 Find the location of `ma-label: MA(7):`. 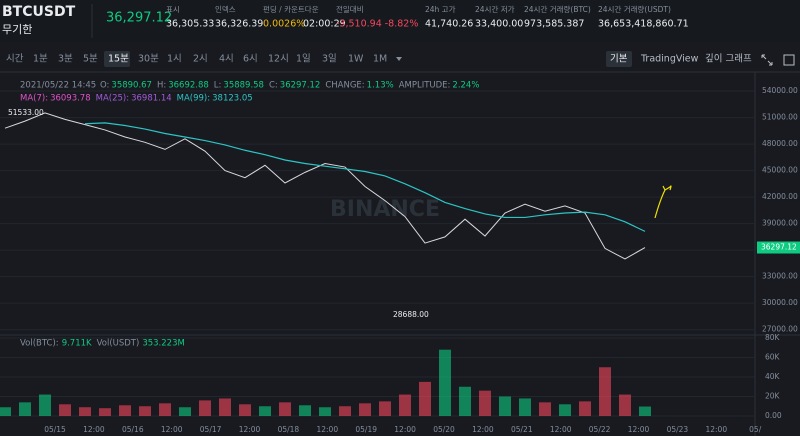

ma-label: MA(7): is located at coordinates (34, 99).